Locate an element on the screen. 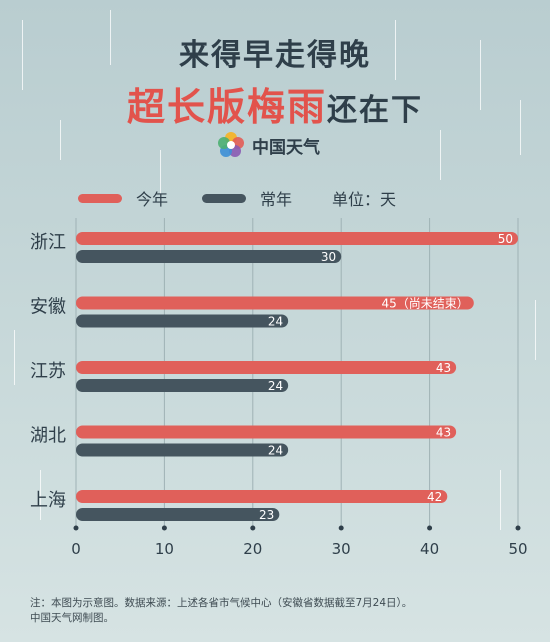 The height and width of the screenshot is (642, 550). bar-value-label: 45（尚未结束） is located at coordinates (425, 304).